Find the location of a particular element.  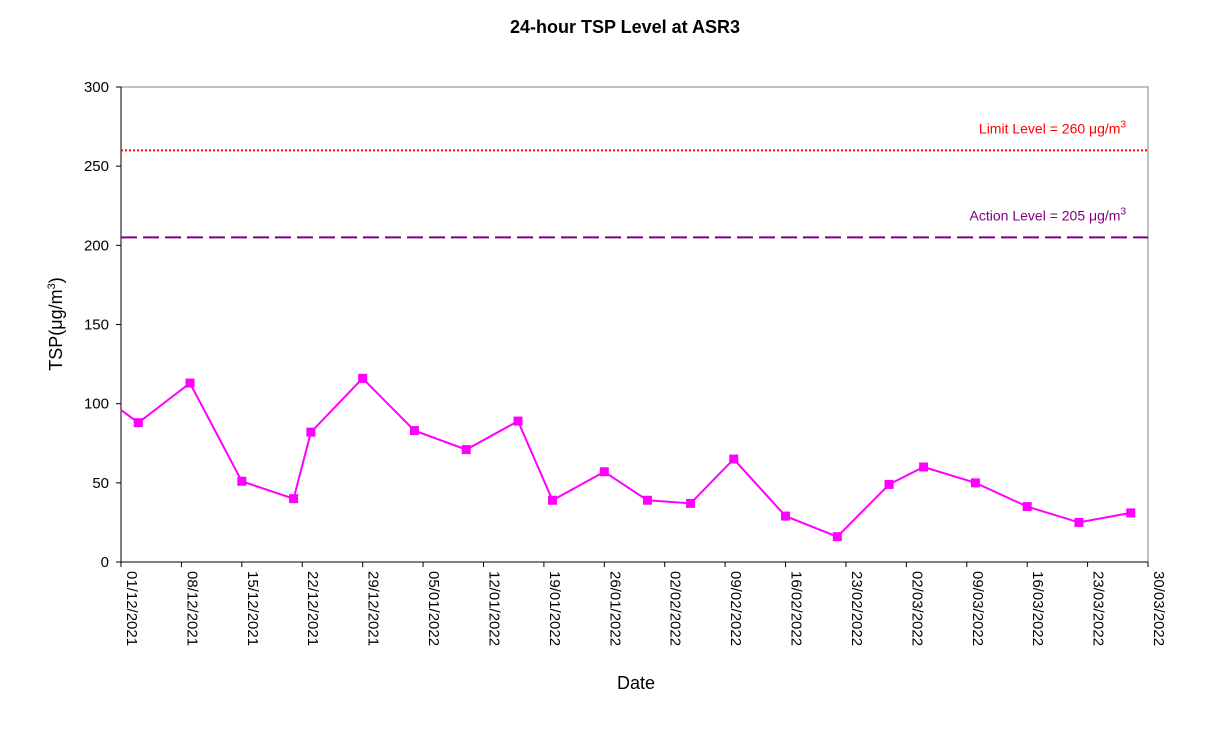

x-tick-label: 09/02/2022 is located at coordinates (735, 608).